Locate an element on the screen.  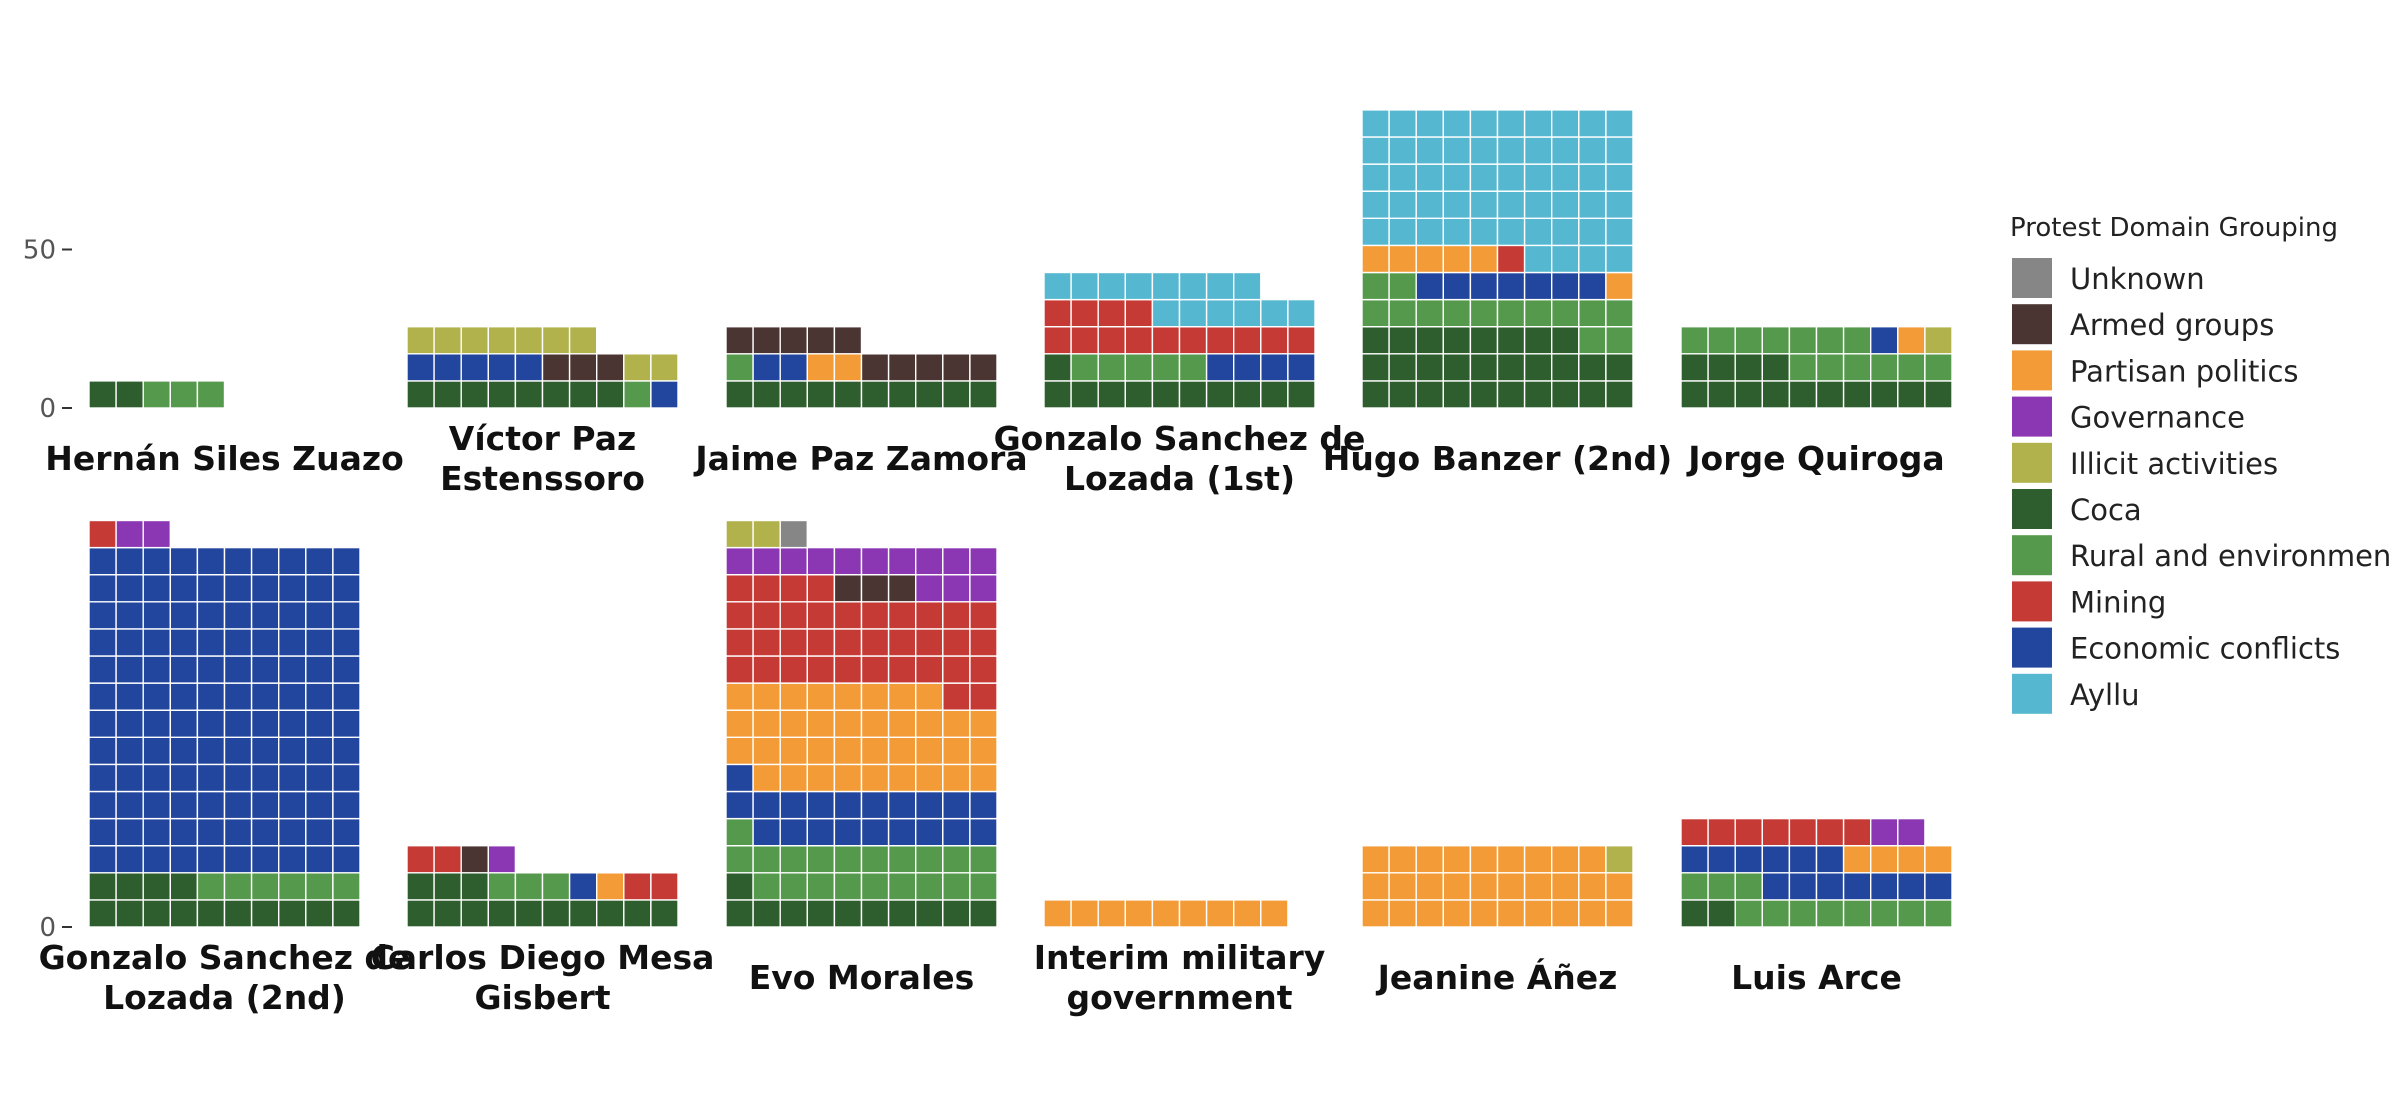
panel-title: Gisbert is located at coordinates (542, 997).